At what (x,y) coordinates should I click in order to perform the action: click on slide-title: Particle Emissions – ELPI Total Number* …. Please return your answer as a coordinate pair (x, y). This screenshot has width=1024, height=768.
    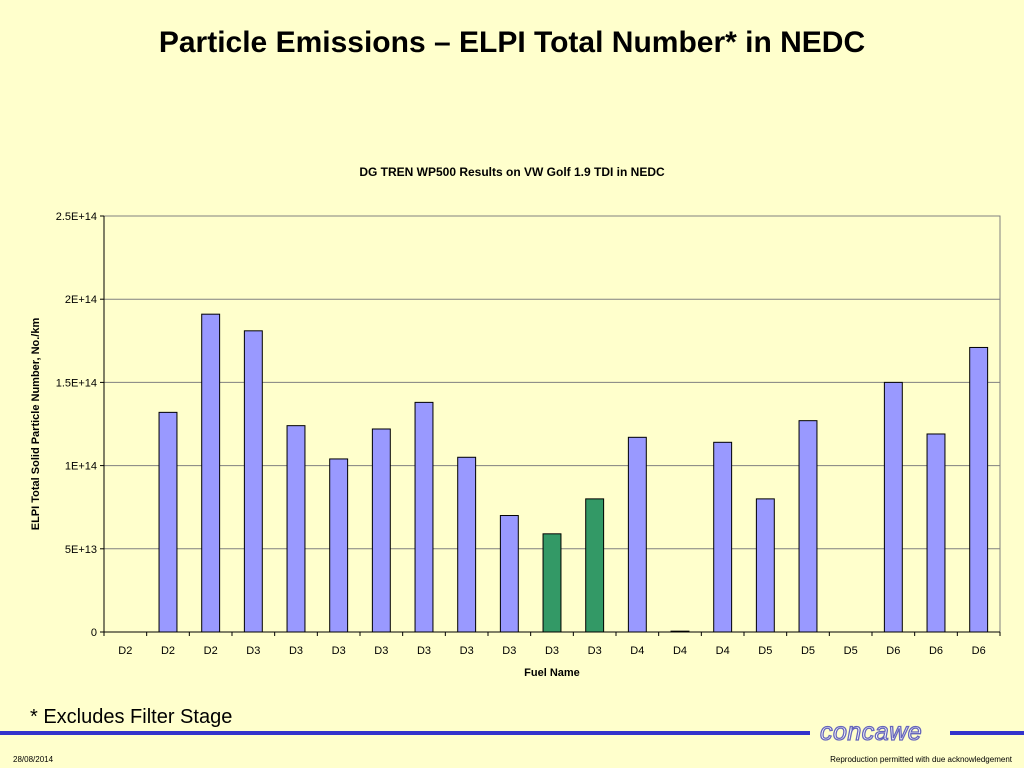
    Looking at the image, I should click on (512, 42).